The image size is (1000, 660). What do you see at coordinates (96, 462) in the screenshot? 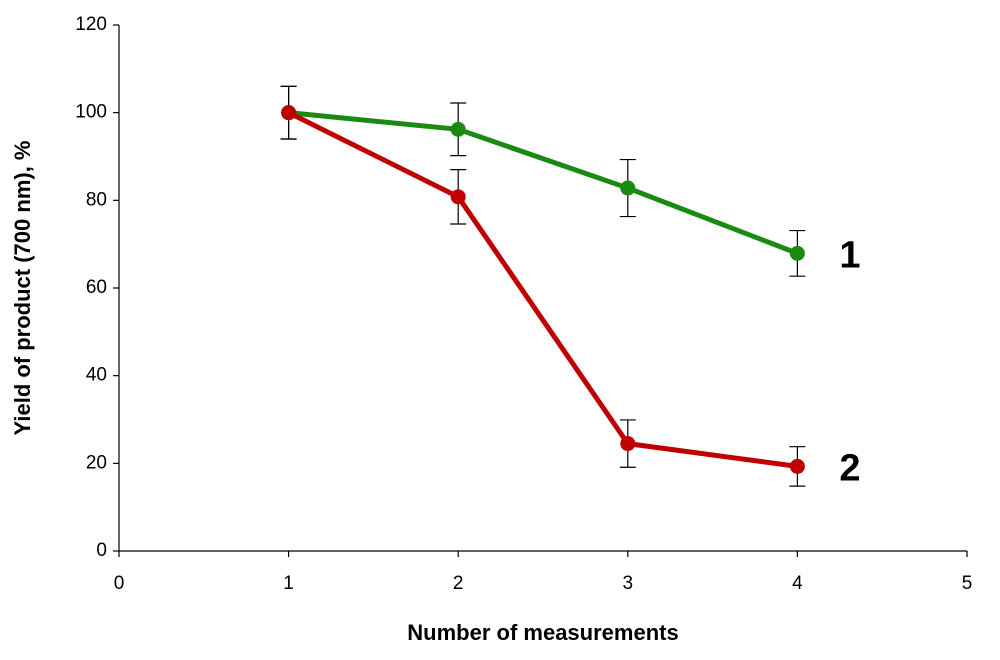
I see `y-tick-label: 20` at bounding box center [96, 462].